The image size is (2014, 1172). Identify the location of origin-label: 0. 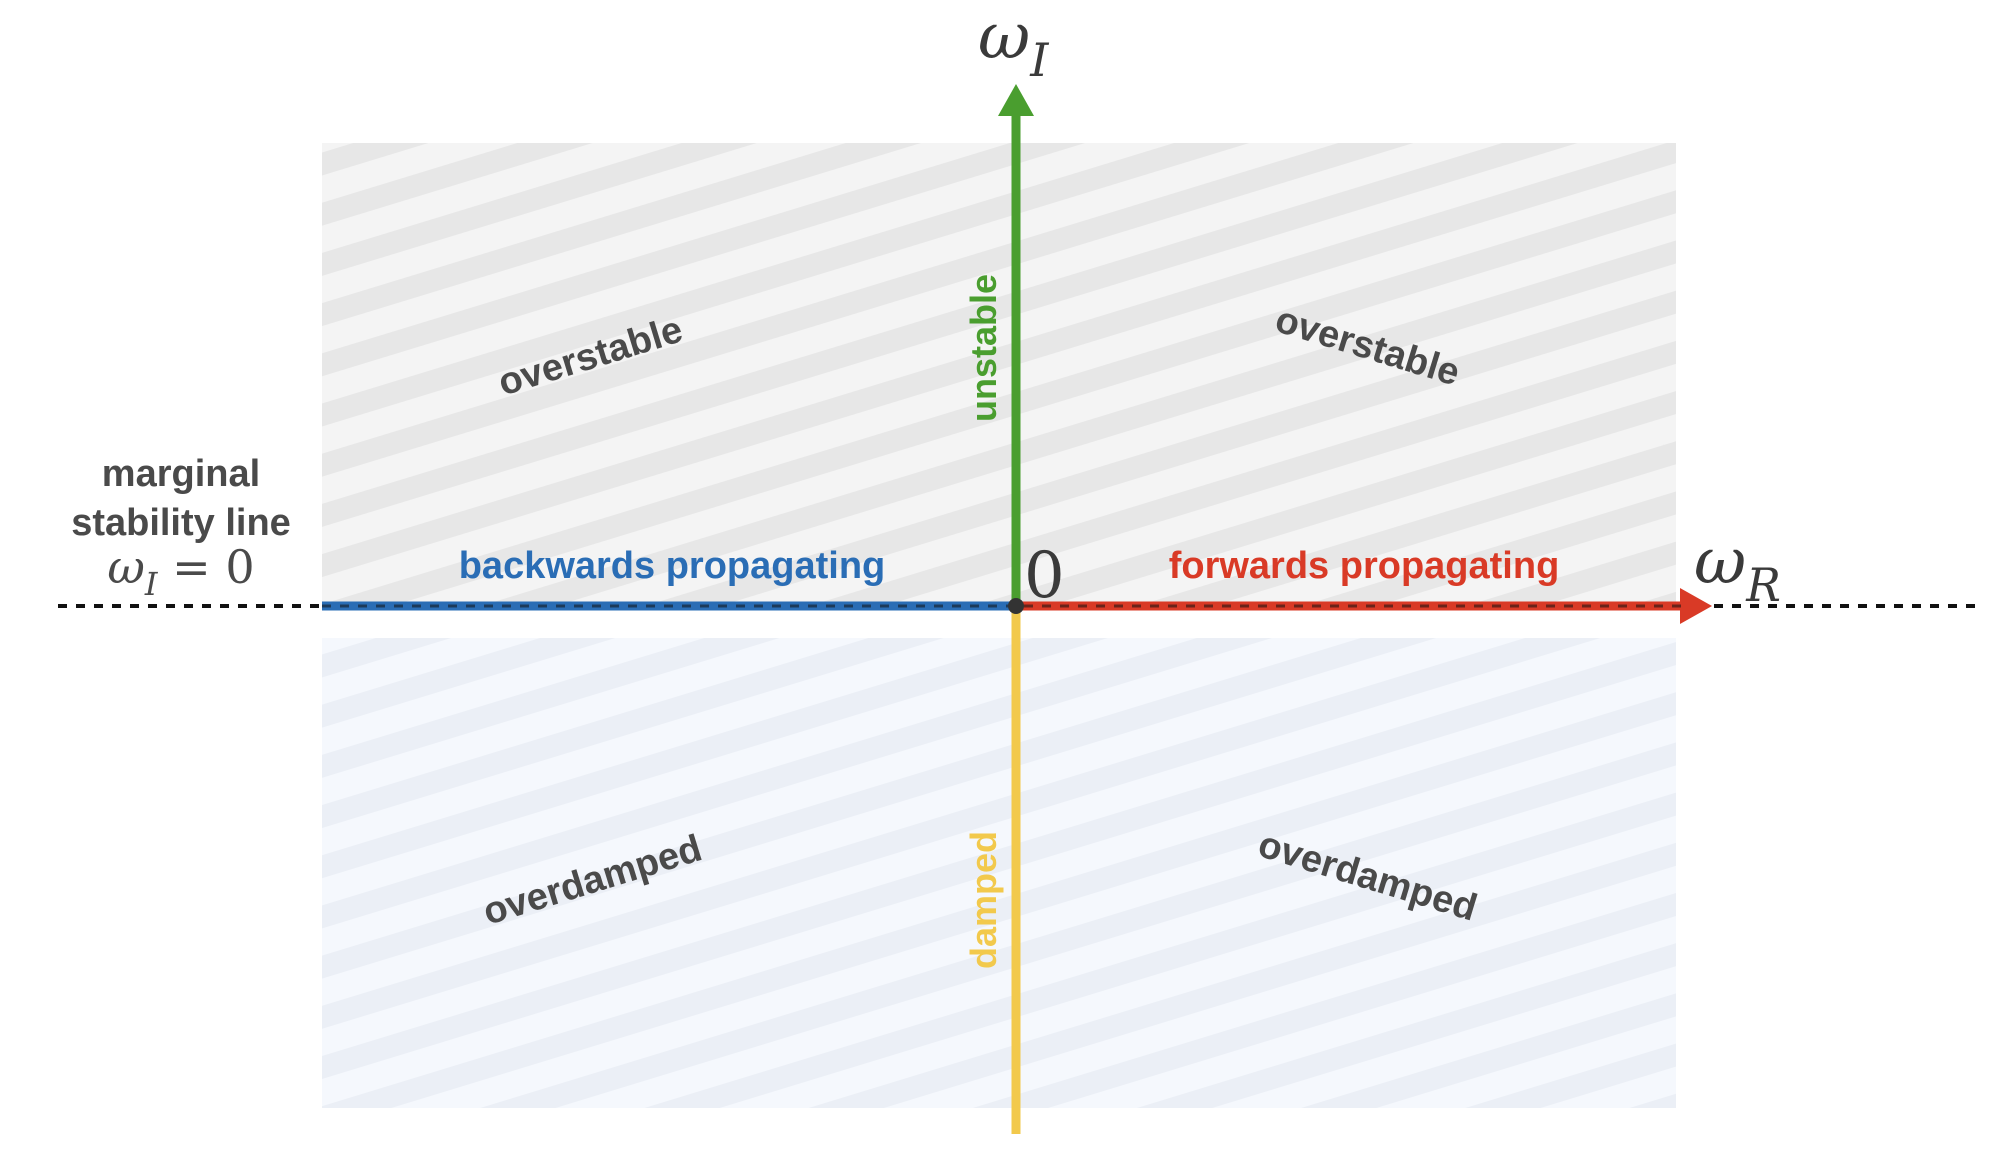
(1044, 576).